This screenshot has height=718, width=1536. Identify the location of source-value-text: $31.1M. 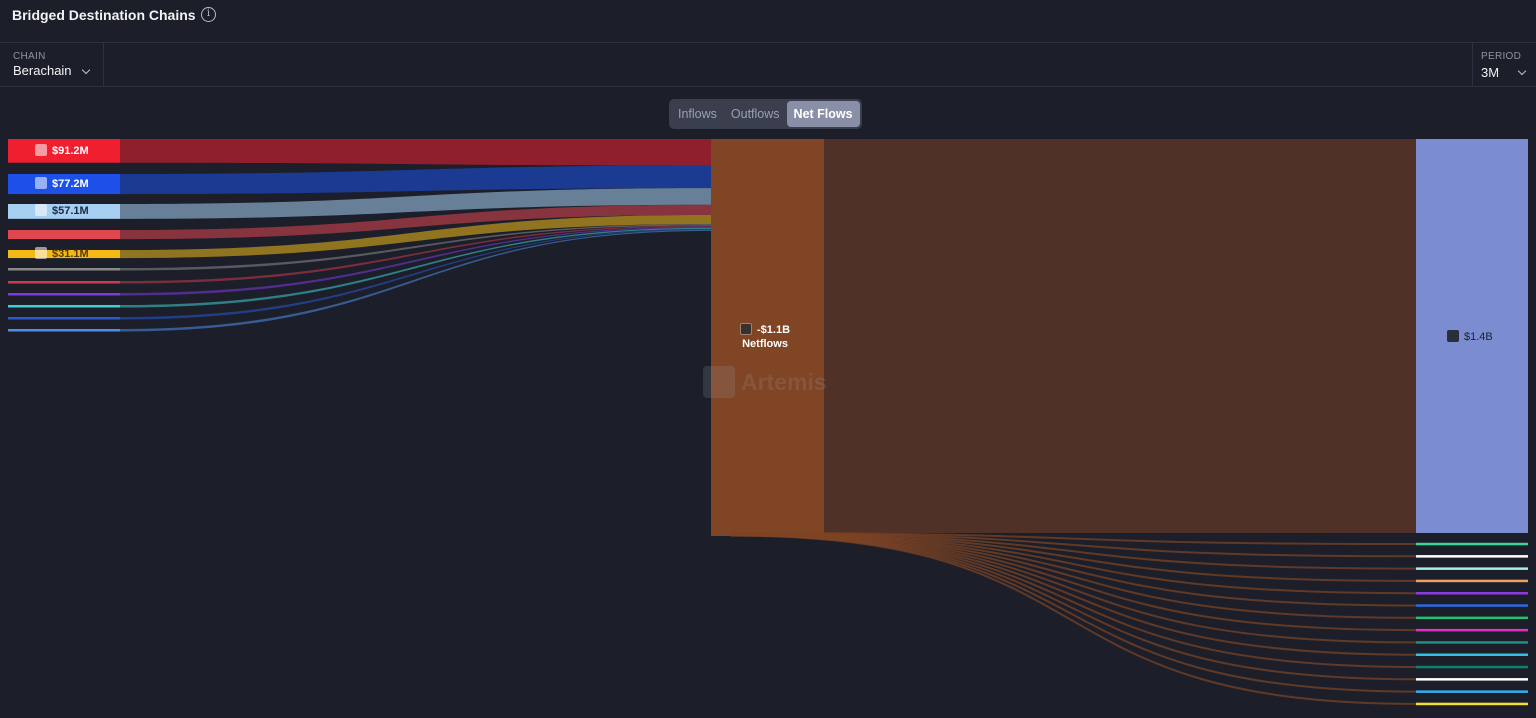
(70, 254).